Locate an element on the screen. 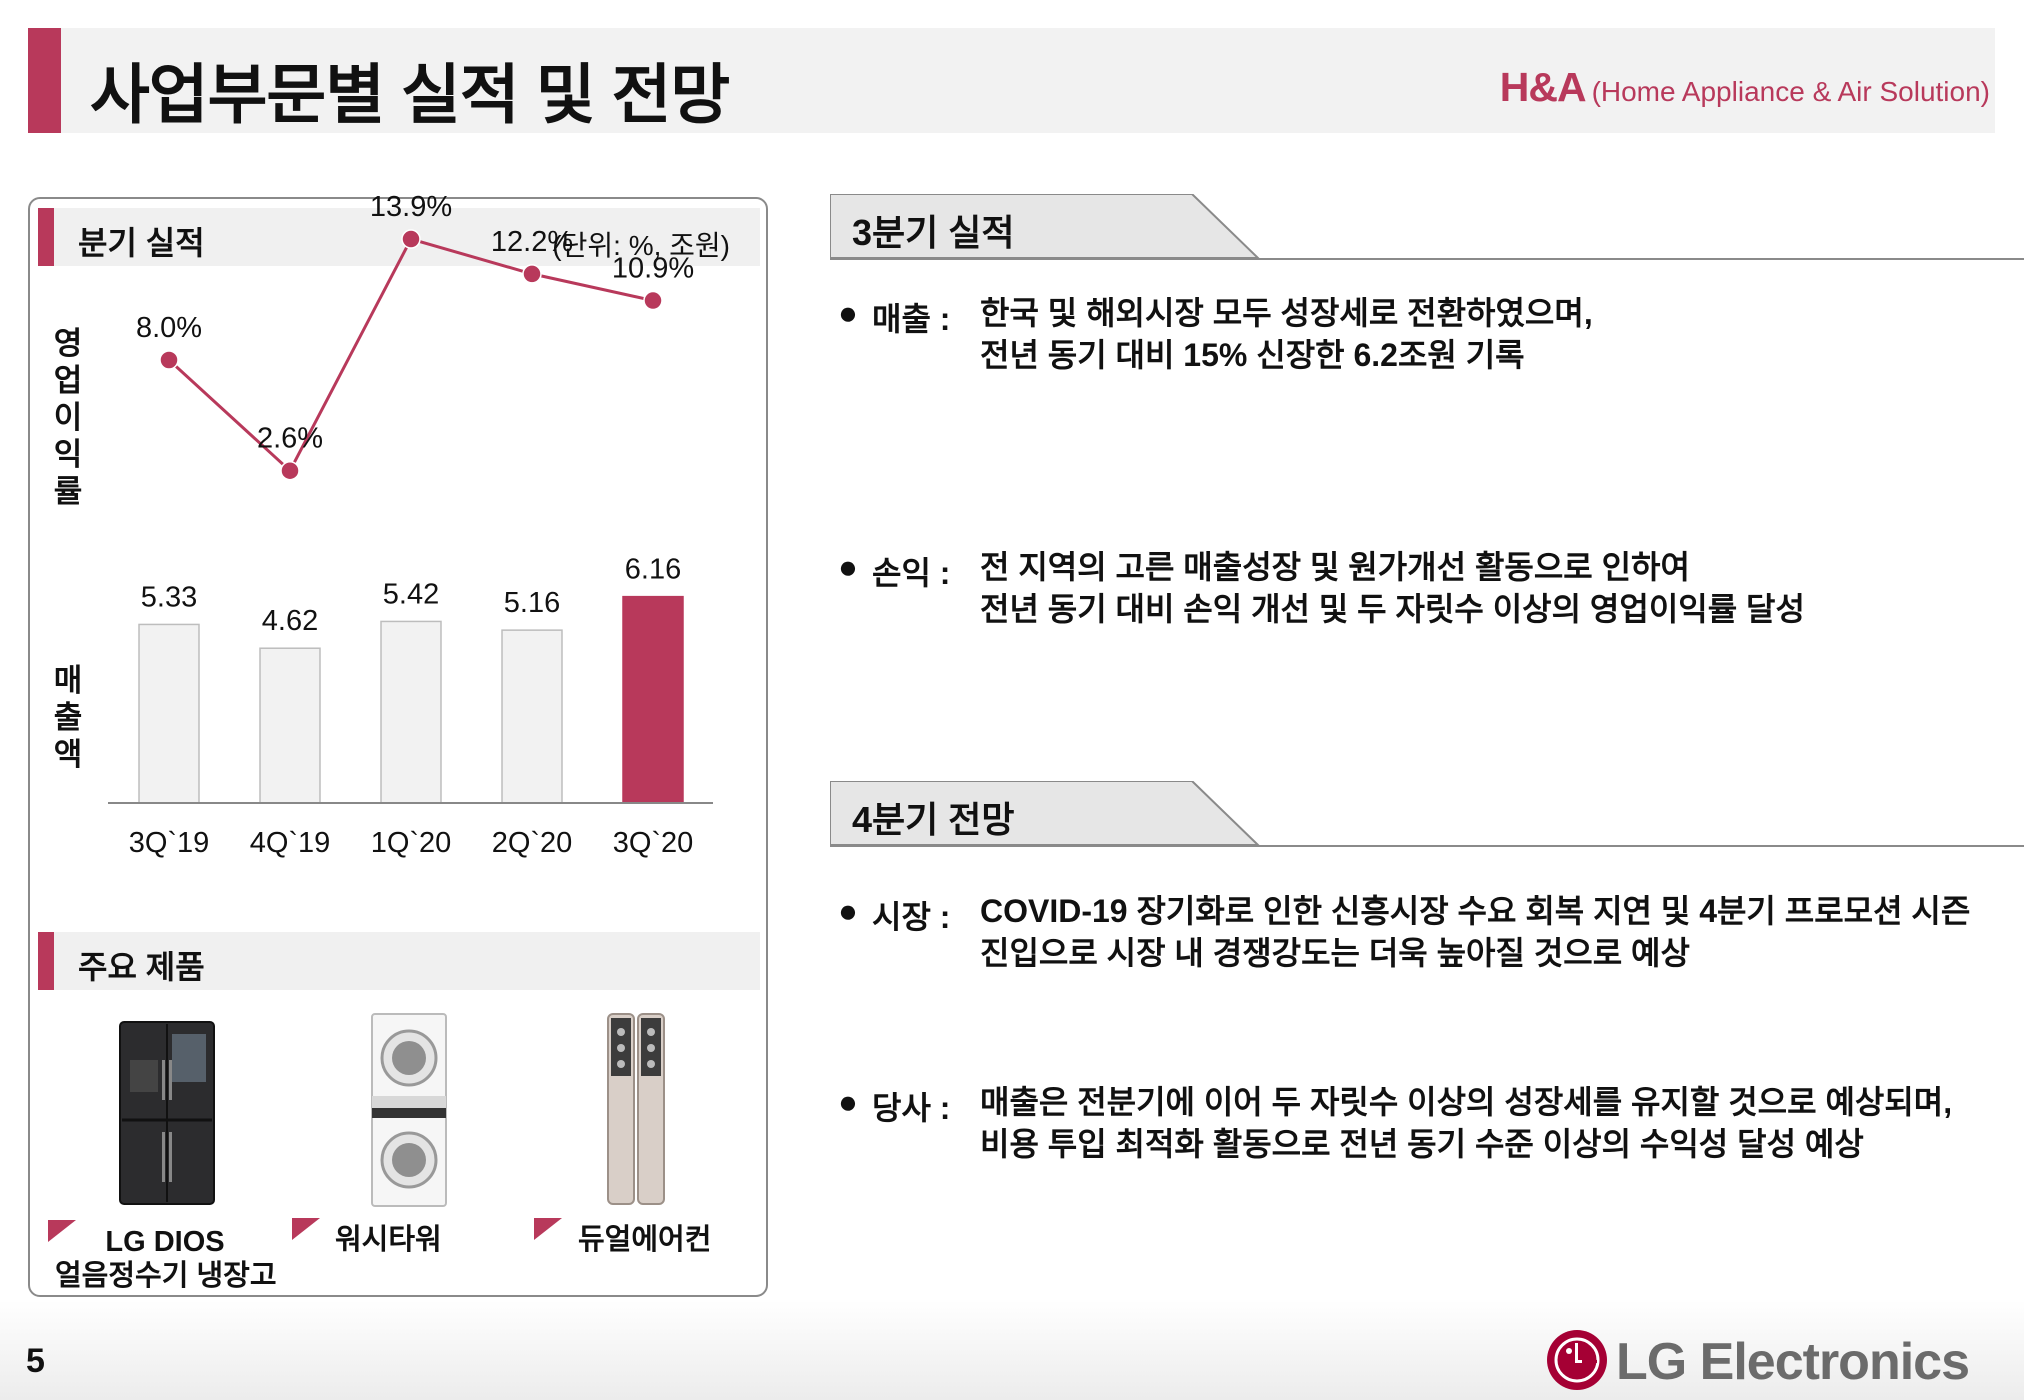 This screenshot has width=2024, height=1400. refrigerator-icon is located at coordinates (167, 1113).